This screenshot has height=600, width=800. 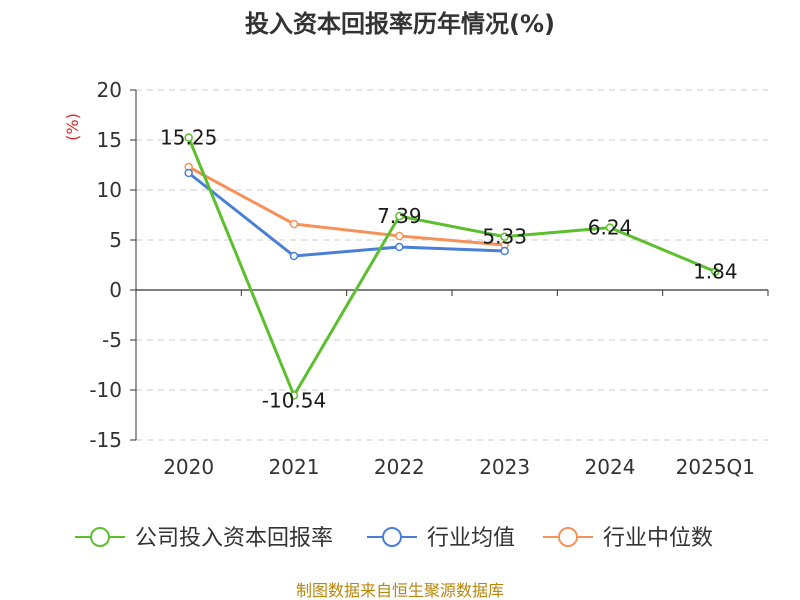 I want to click on legend-label: 行业中位数, so click(x=658, y=538).